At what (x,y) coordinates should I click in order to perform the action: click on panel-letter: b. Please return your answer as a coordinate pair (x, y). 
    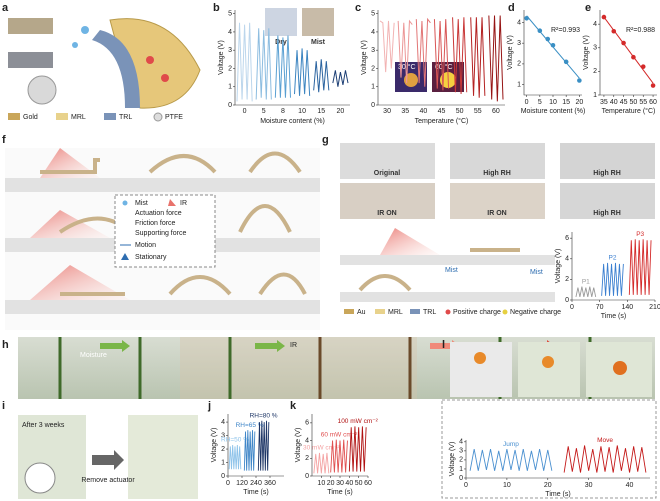
    Looking at the image, I should click on (216, 8).